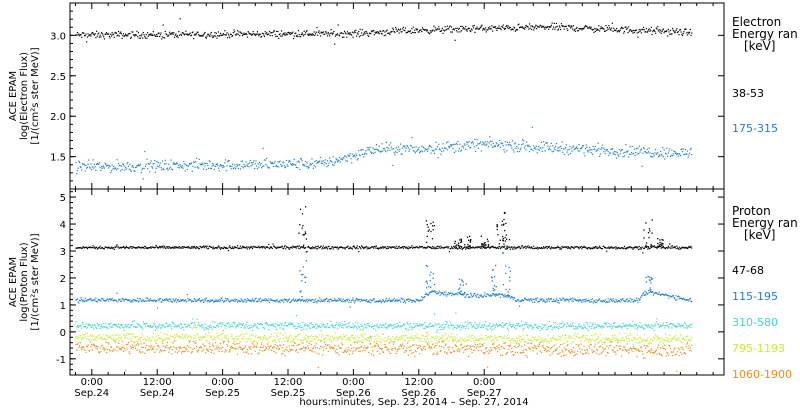 The height and width of the screenshot is (414, 800). Describe the element at coordinates (63, 225) in the screenshot. I see `y-tick-label: 4` at that location.